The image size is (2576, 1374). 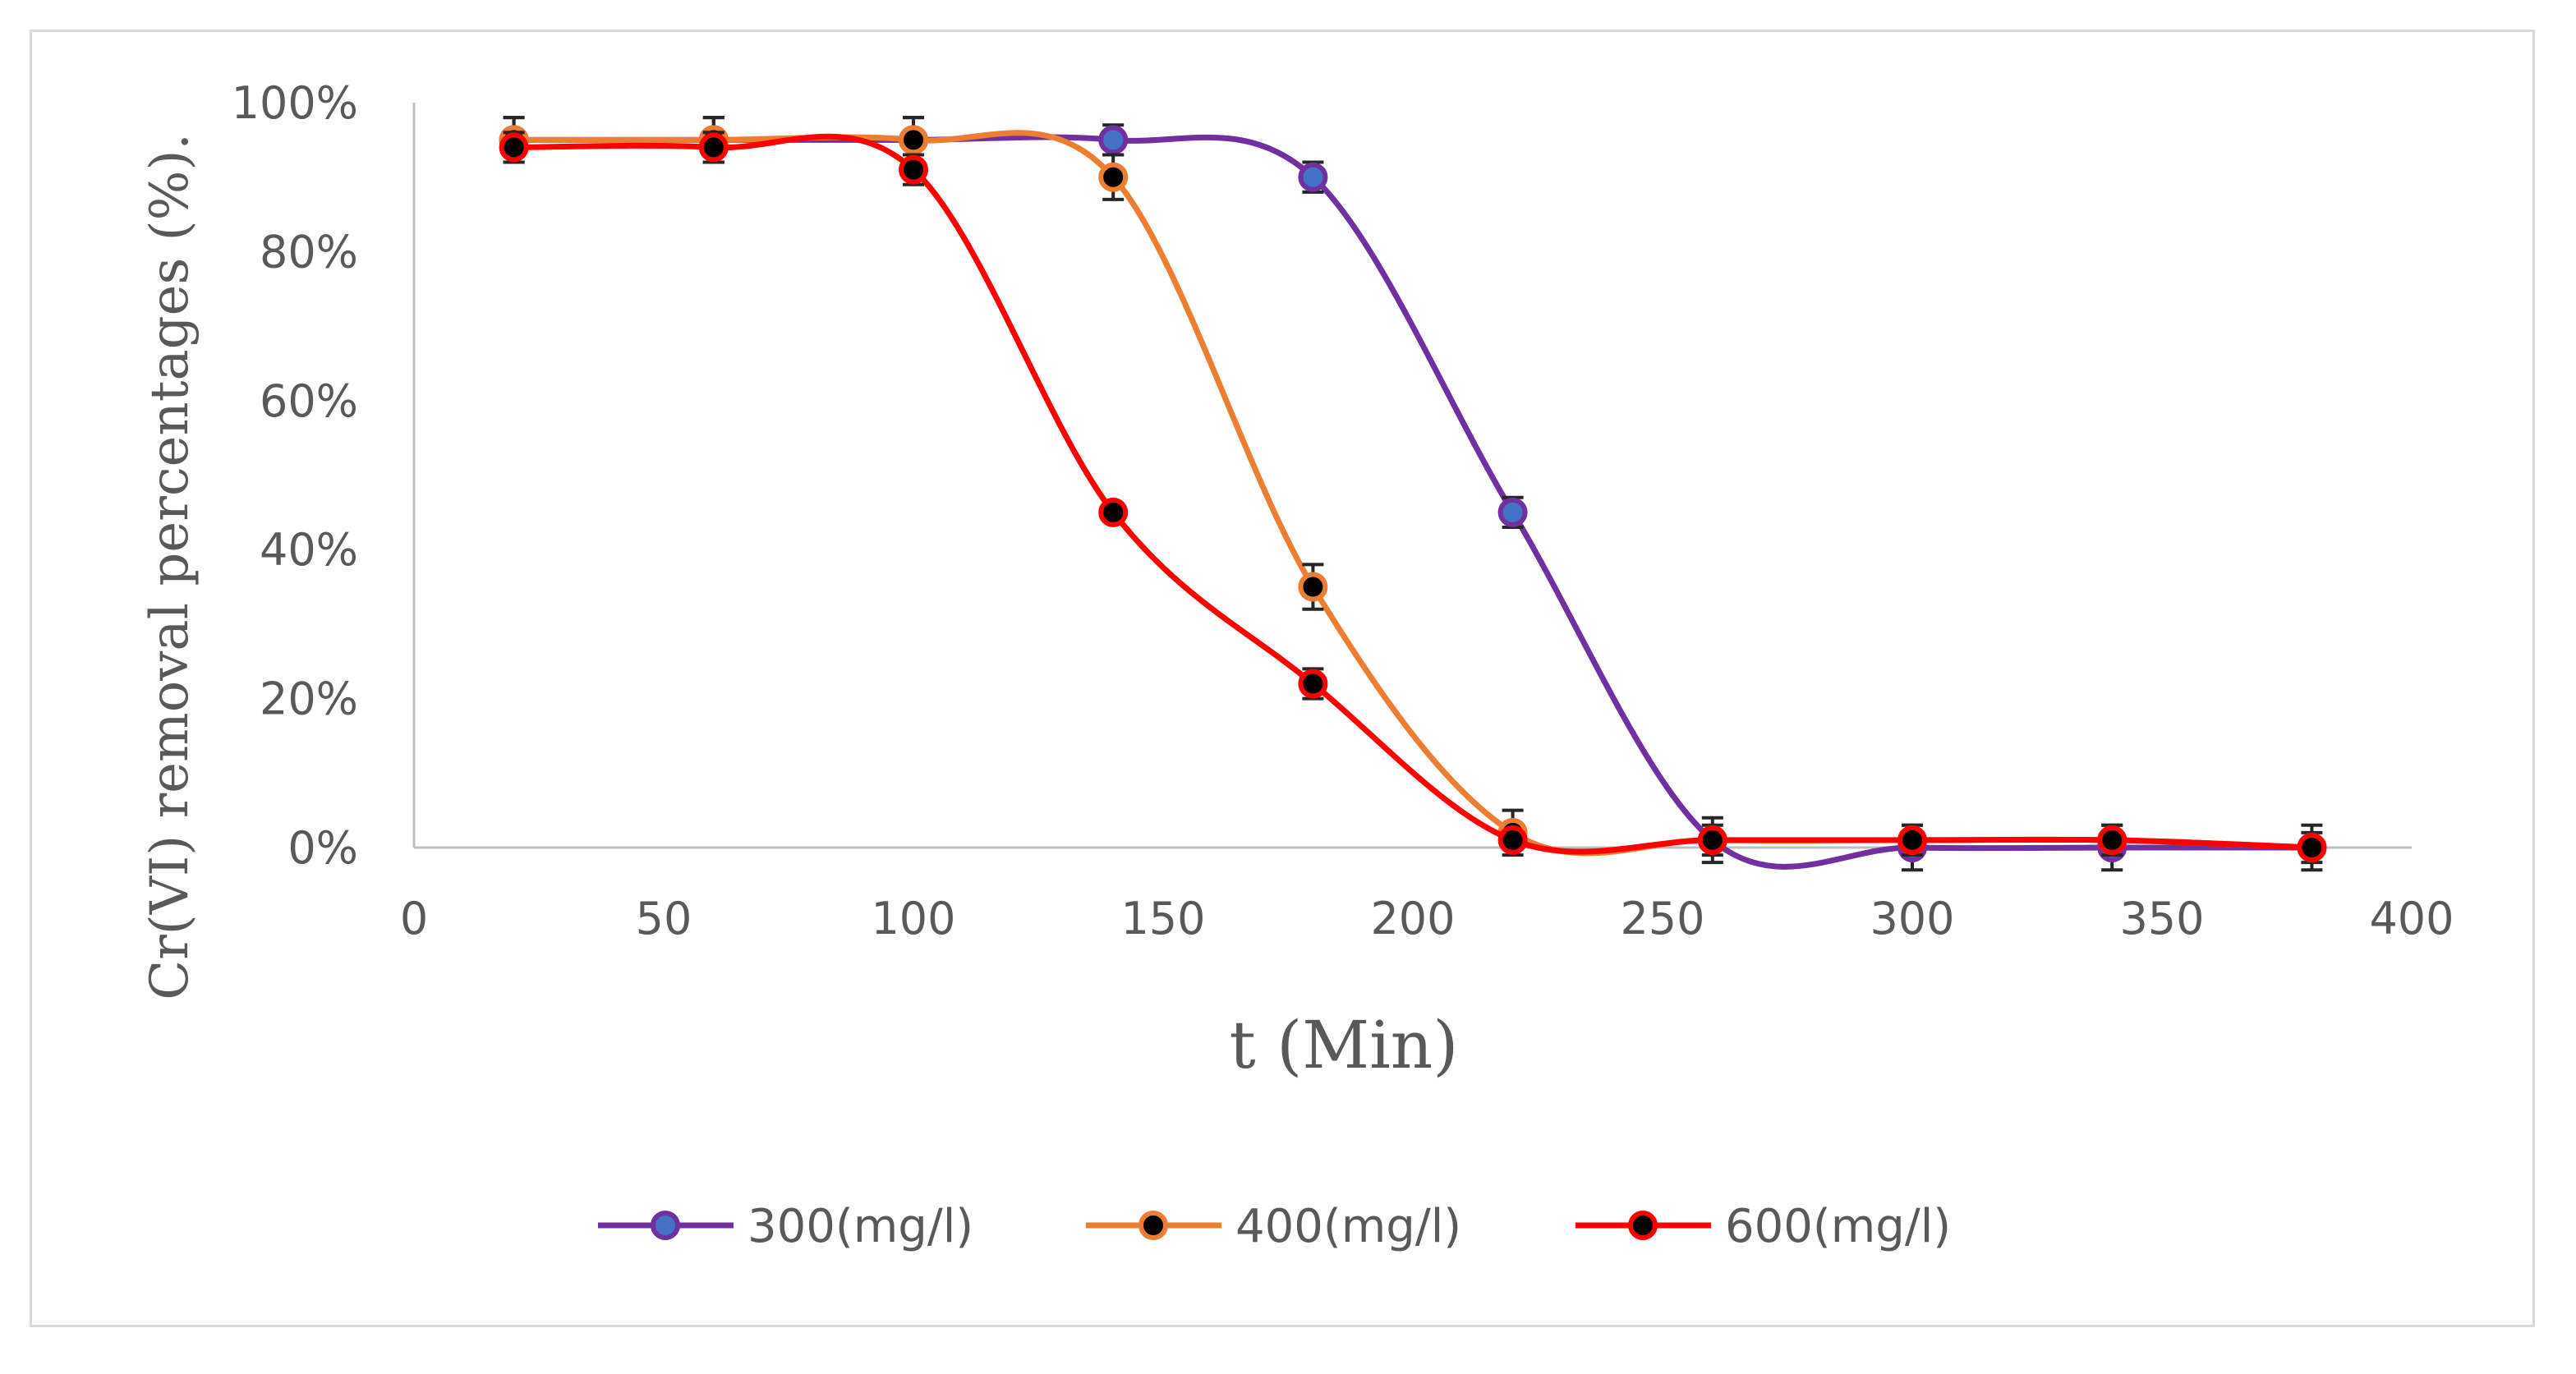 I want to click on x-tick-label: 350, so click(x=2161, y=918).